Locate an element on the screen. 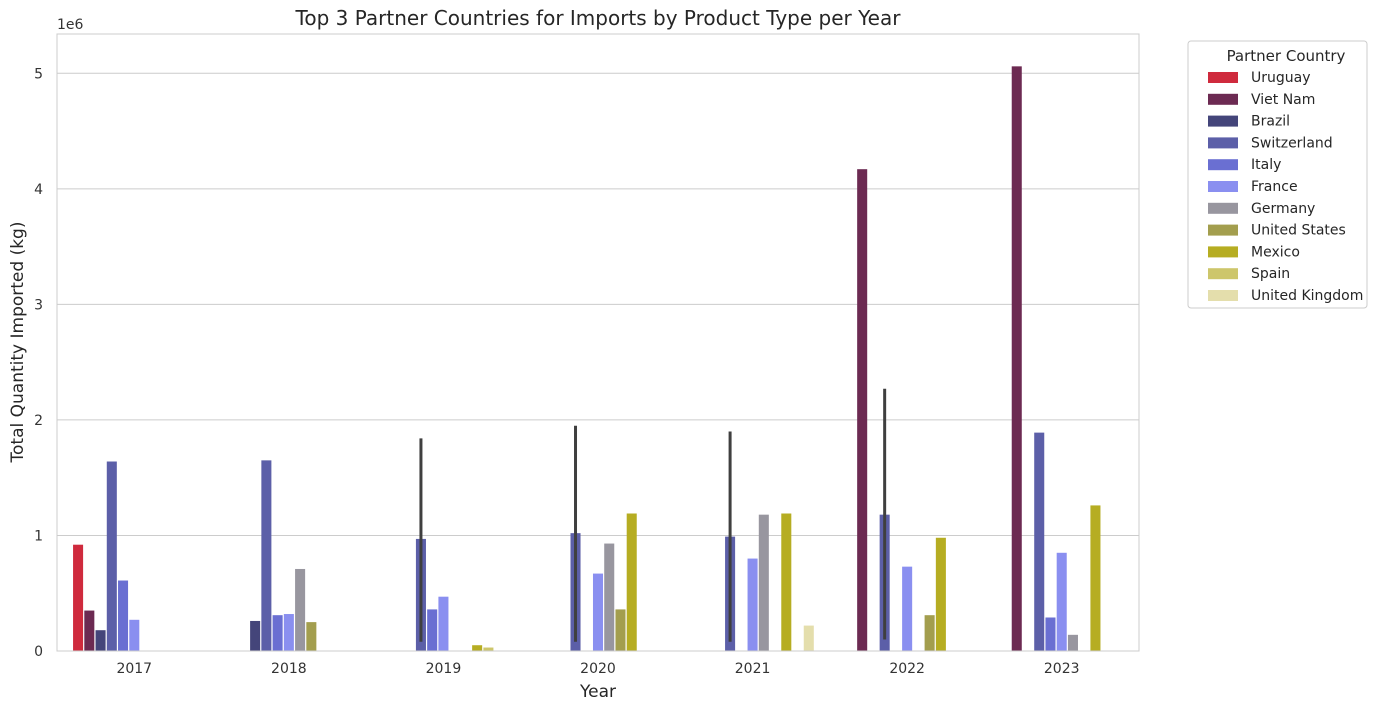  y-tick-label: 5 is located at coordinates (38, 74).